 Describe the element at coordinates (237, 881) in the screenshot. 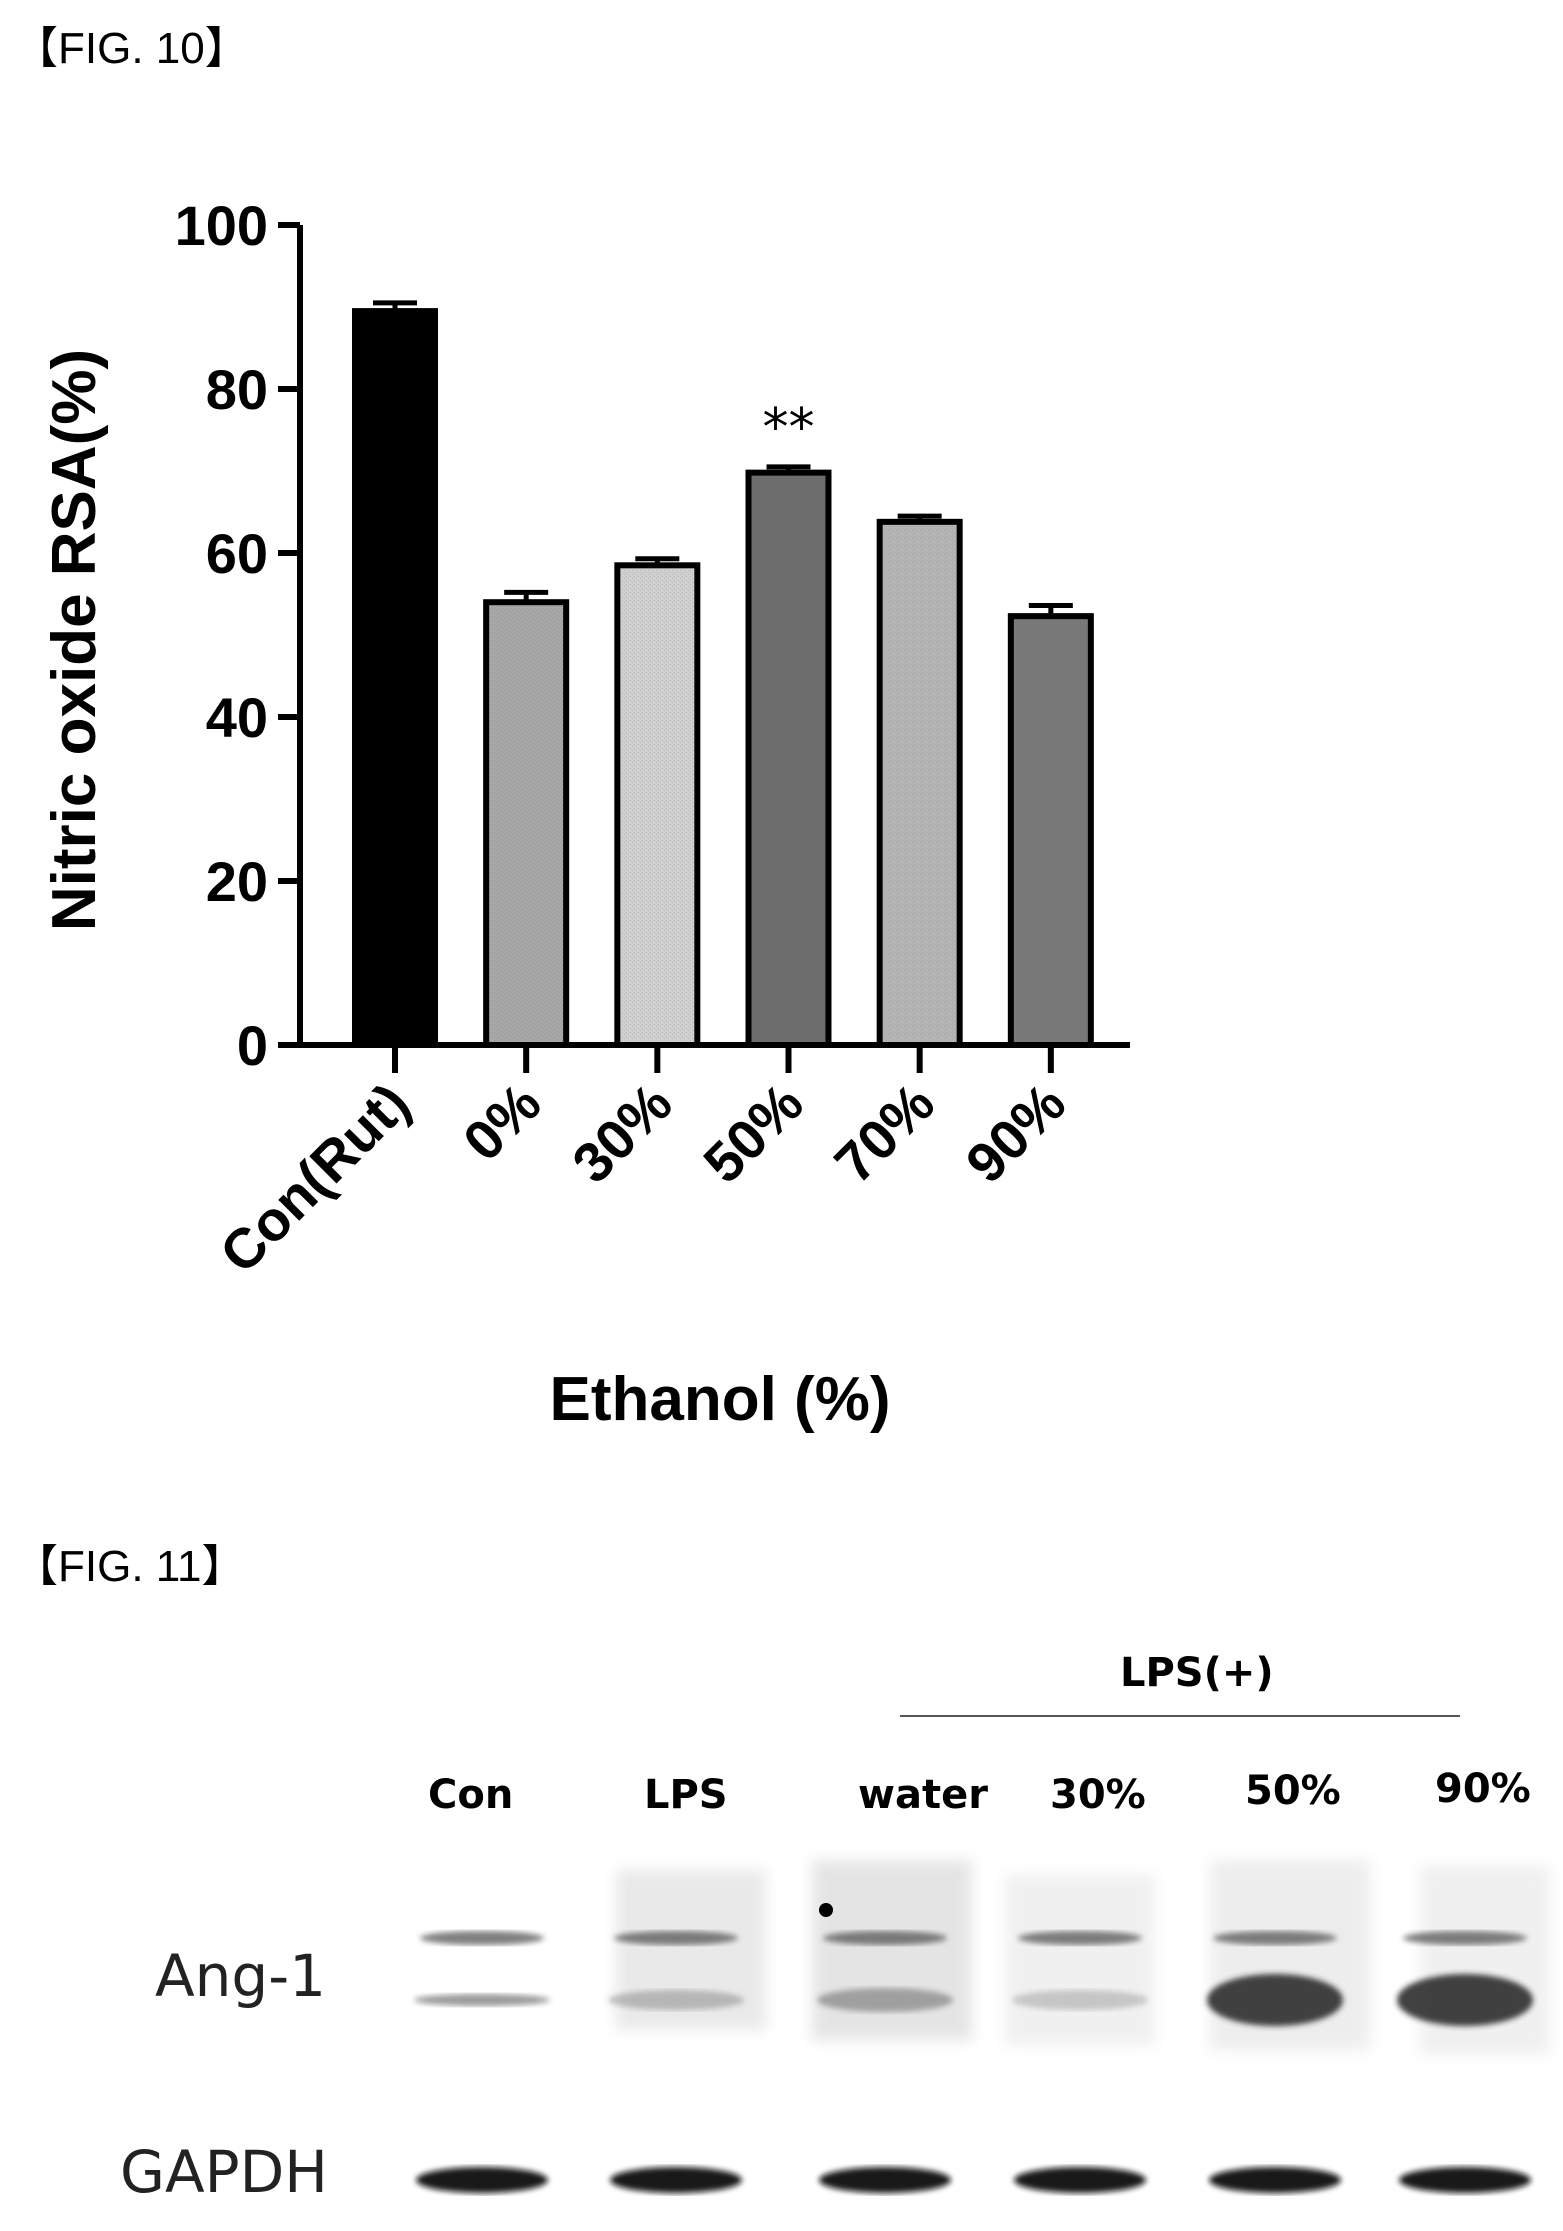

I see `y-tick-label: 20` at that location.